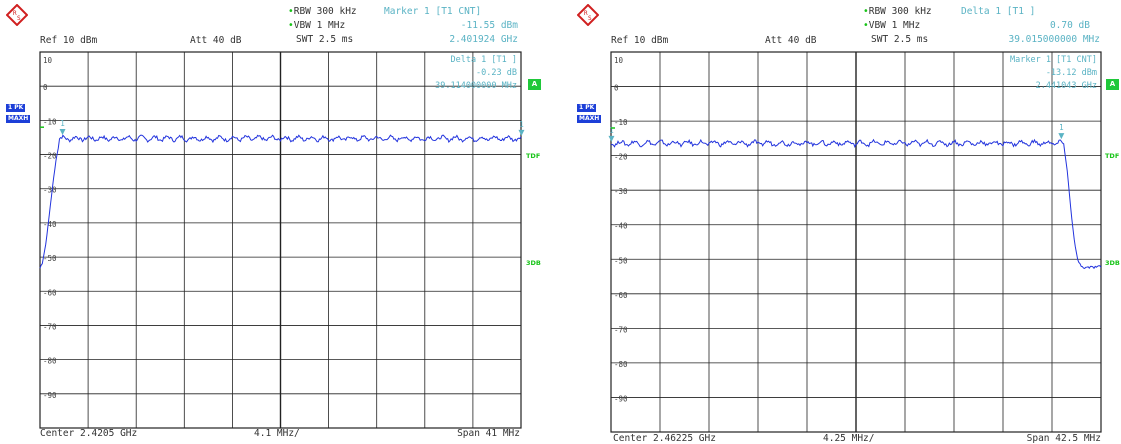  What do you see at coordinates (664, 438) in the screenshot?
I see `center-label: Center 2.46225 GHz` at bounding box center [664, 438].